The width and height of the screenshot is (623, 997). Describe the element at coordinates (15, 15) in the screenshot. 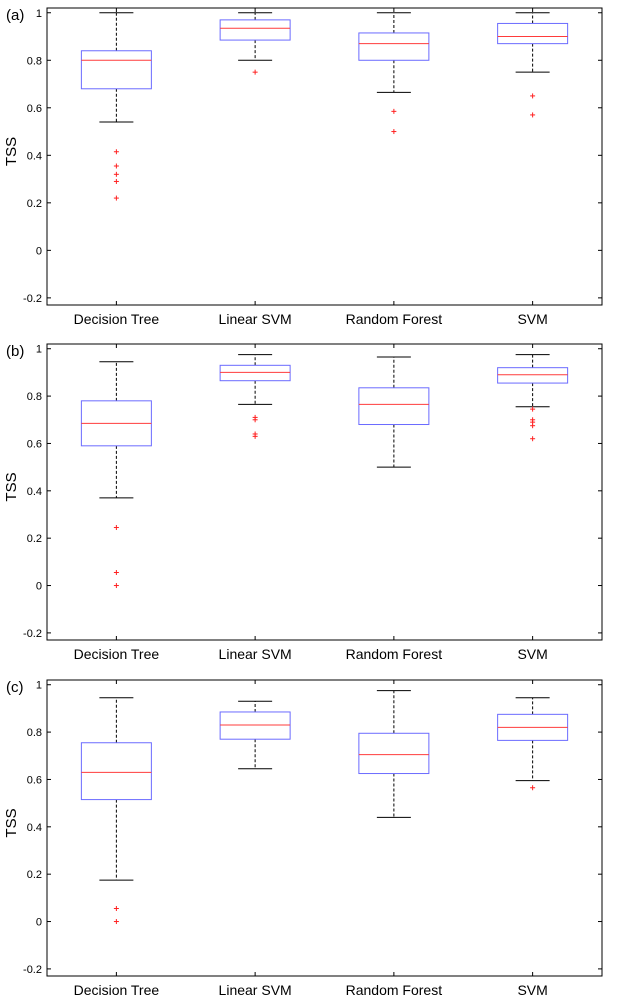

I see `panel-label: (a)` at that location.